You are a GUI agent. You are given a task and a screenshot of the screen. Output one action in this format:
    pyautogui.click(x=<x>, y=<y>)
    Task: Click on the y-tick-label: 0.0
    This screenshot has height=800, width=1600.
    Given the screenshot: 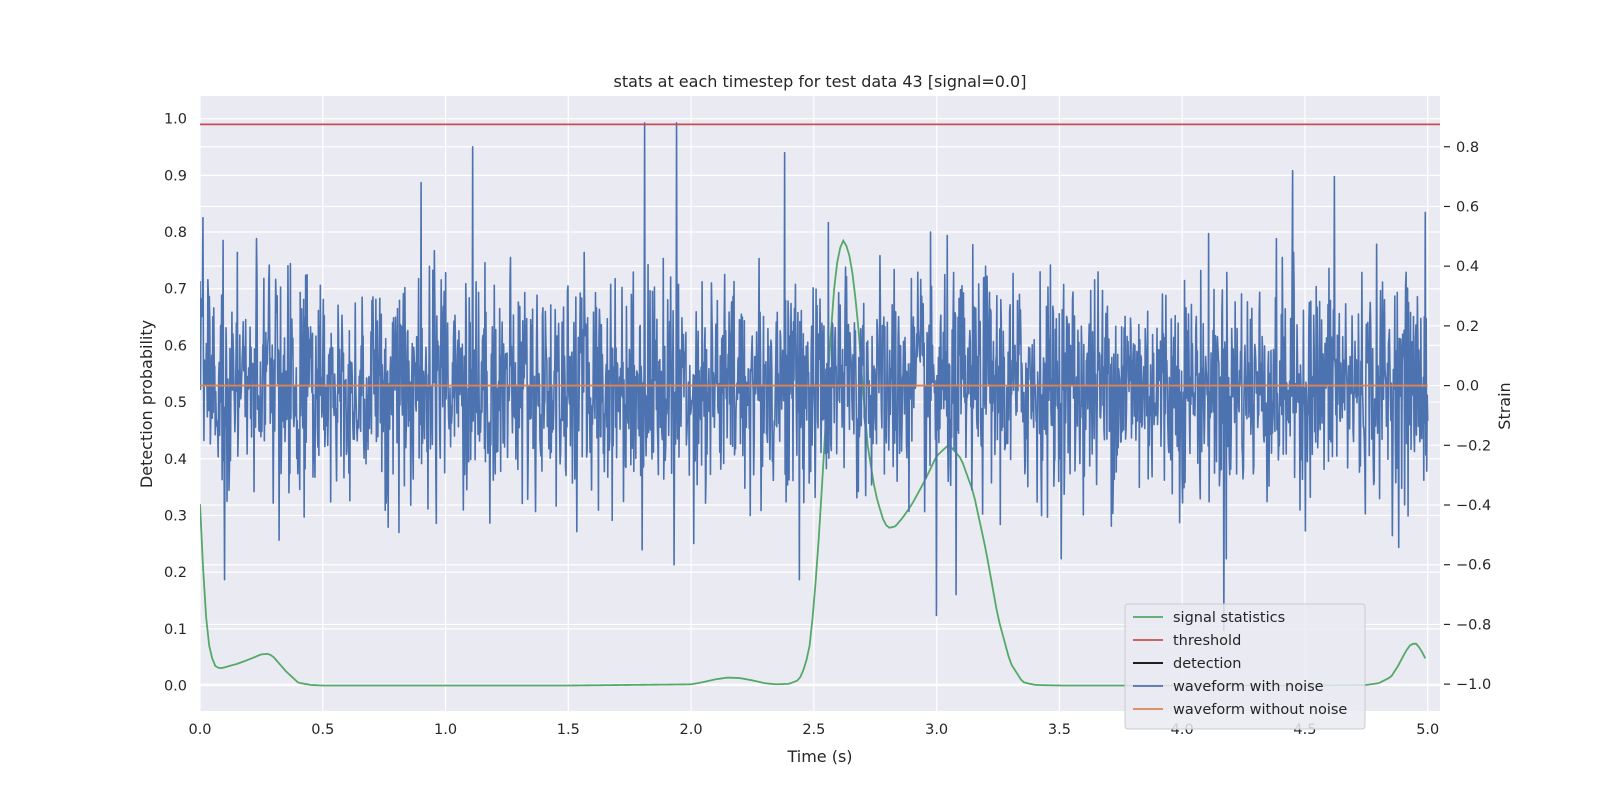 What is the action you would take?
    pyautogui.click(x=175, y=686)
    